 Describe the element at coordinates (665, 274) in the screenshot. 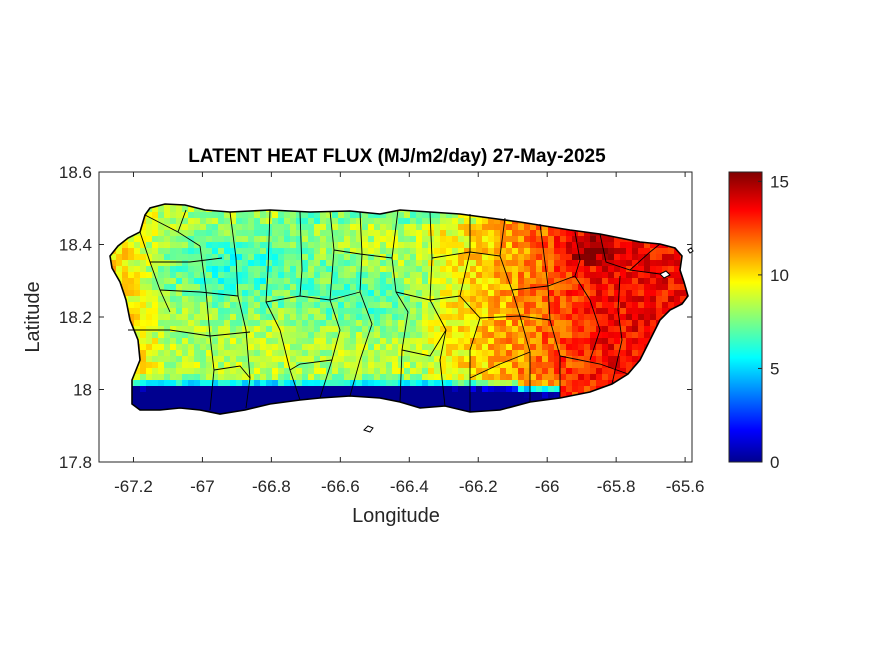

I see `islet` at that location.